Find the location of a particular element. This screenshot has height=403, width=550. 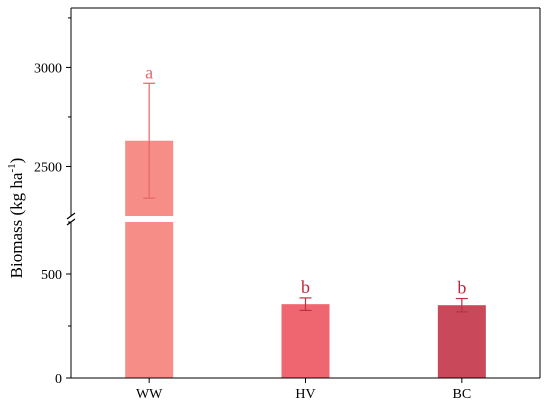

significance-letter-bc: b is located at coordinates (461, 288).